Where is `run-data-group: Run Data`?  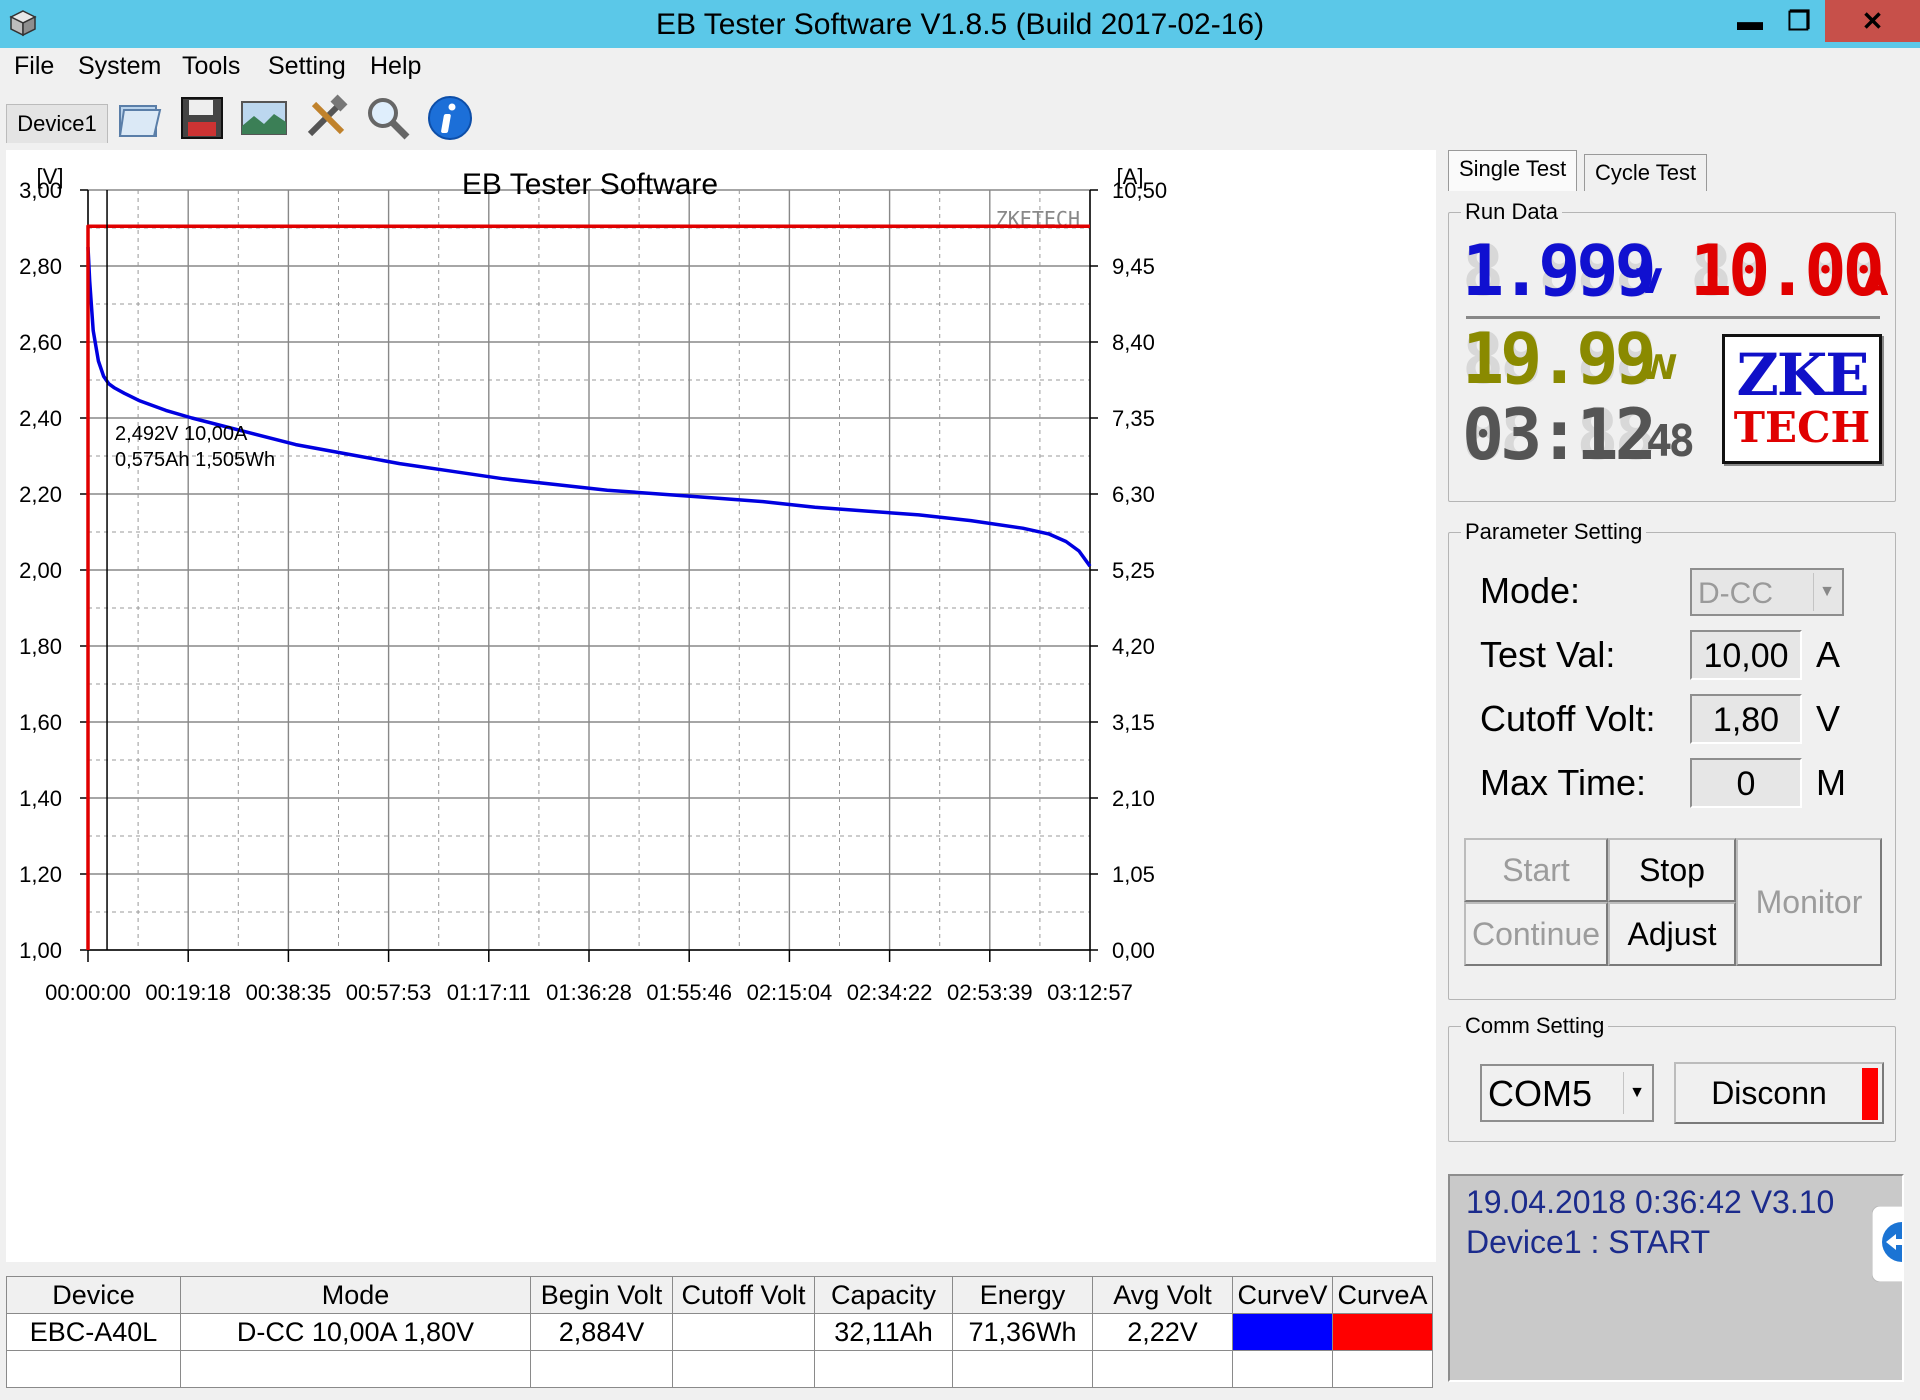 run-data-group: Run Data is located at coordinates (1672, 350).